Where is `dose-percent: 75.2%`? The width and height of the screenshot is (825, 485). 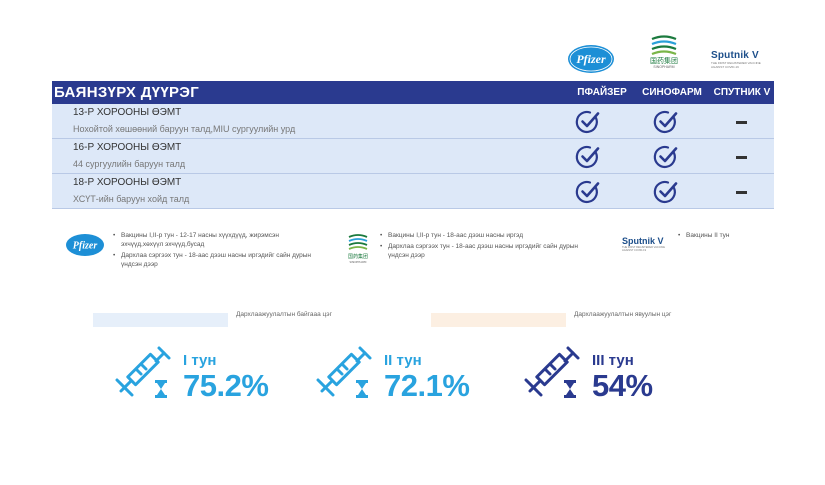 dose-percent: 75.2% is located at coordinates (226, 385).